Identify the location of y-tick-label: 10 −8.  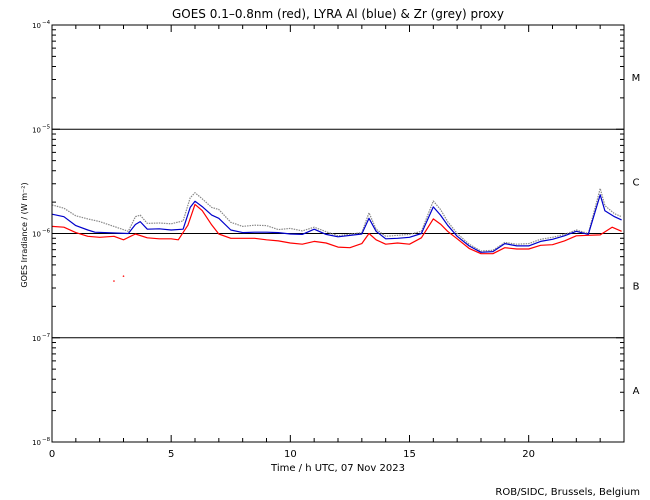
(41, 442).